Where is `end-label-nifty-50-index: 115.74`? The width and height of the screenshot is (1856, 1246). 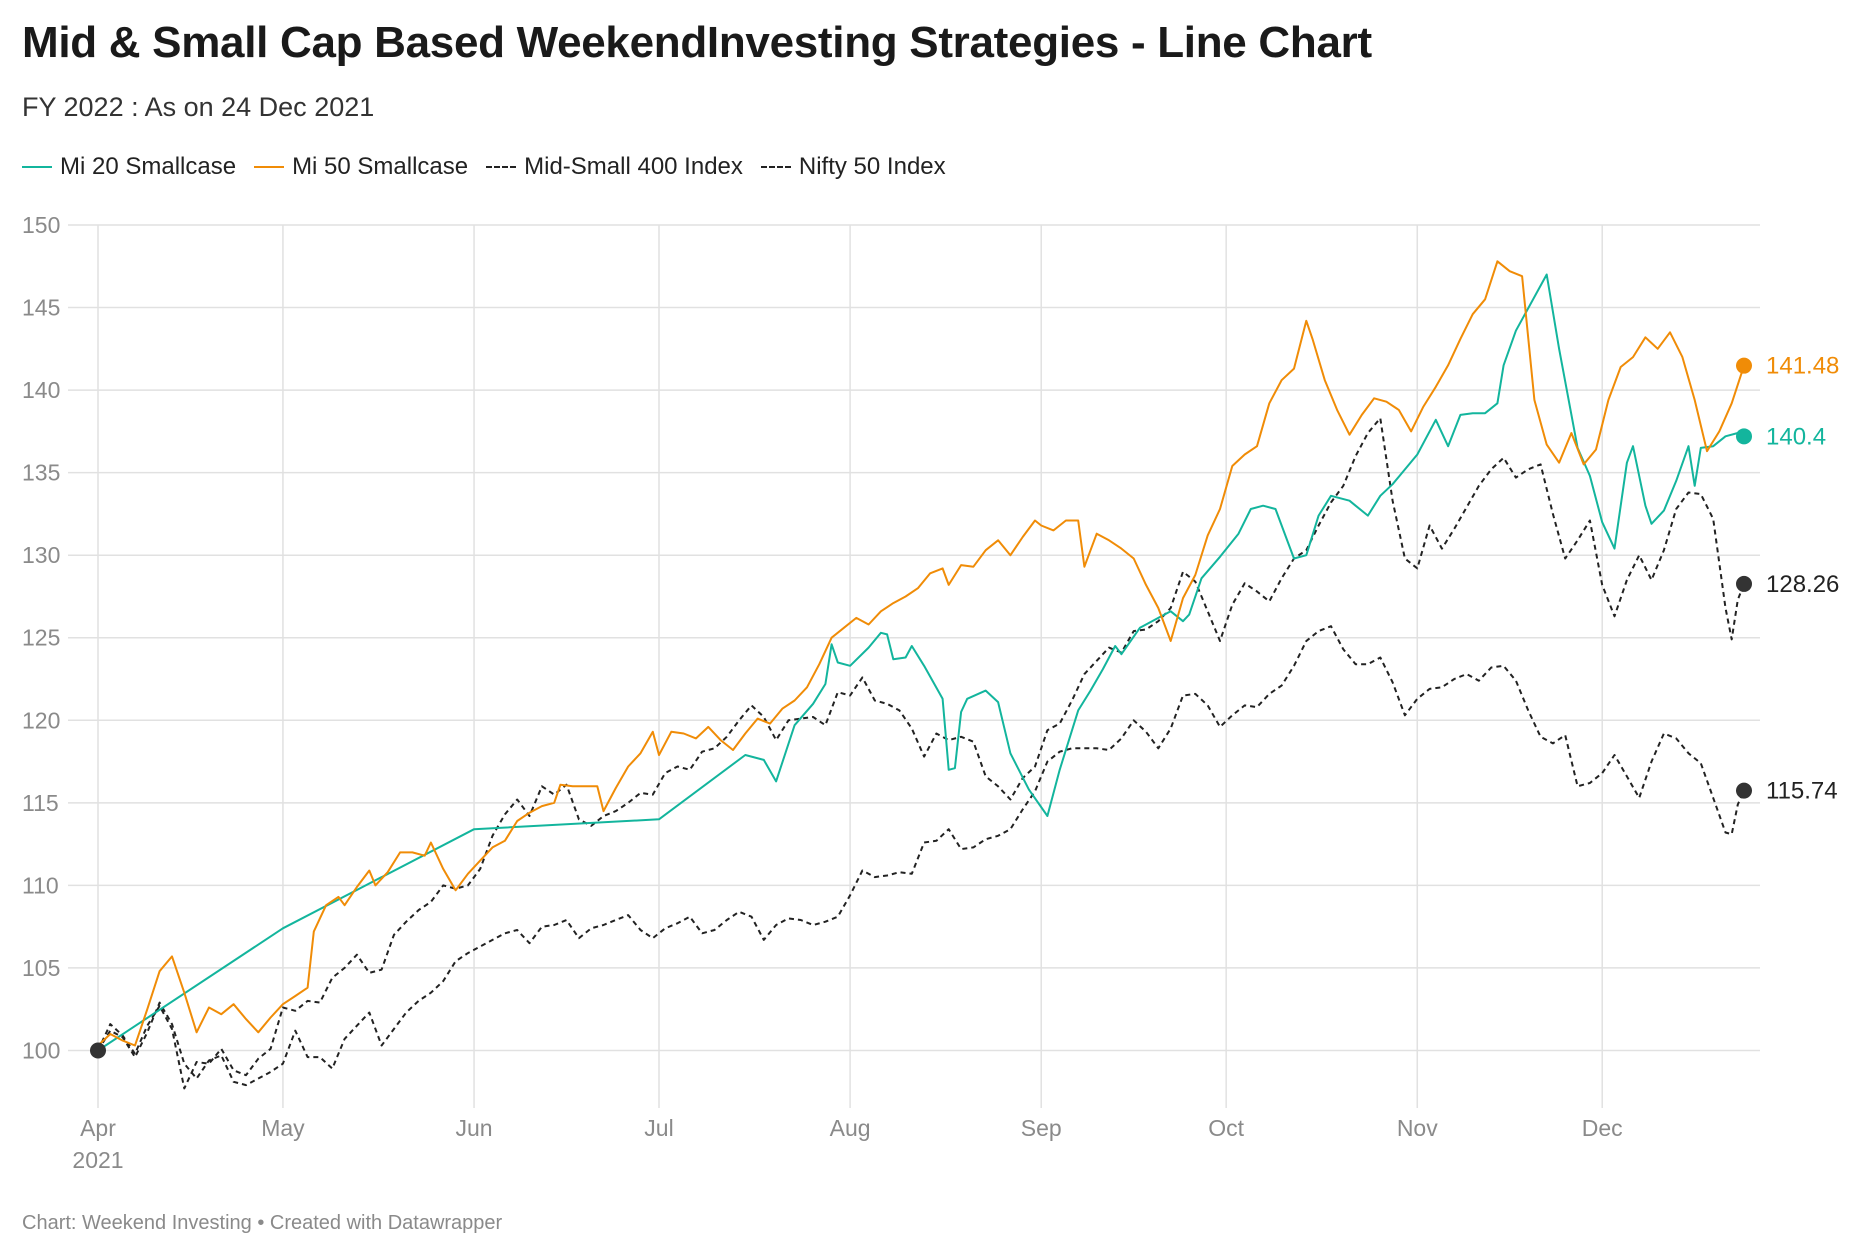
end-label-nifty-50-index: 115.74 is located at coordinates (1802, 791).